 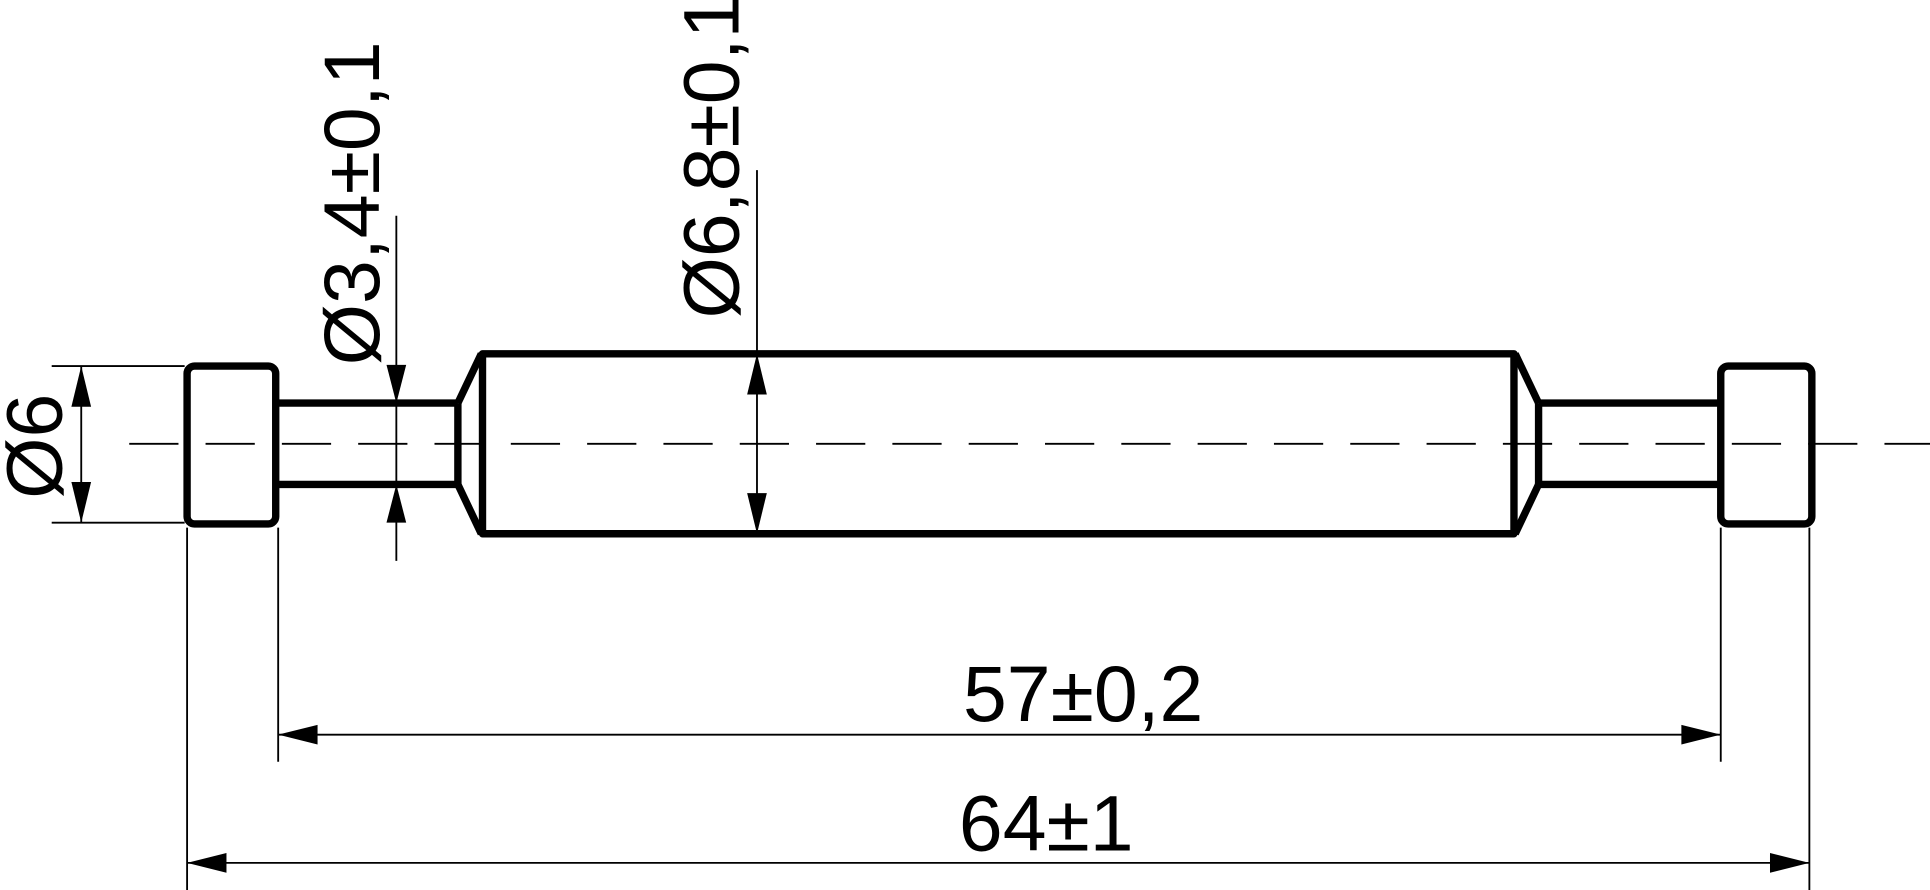 I want to click on body-diameter-dimension: Ø6,8±0,1, so click(x=717, y=267).